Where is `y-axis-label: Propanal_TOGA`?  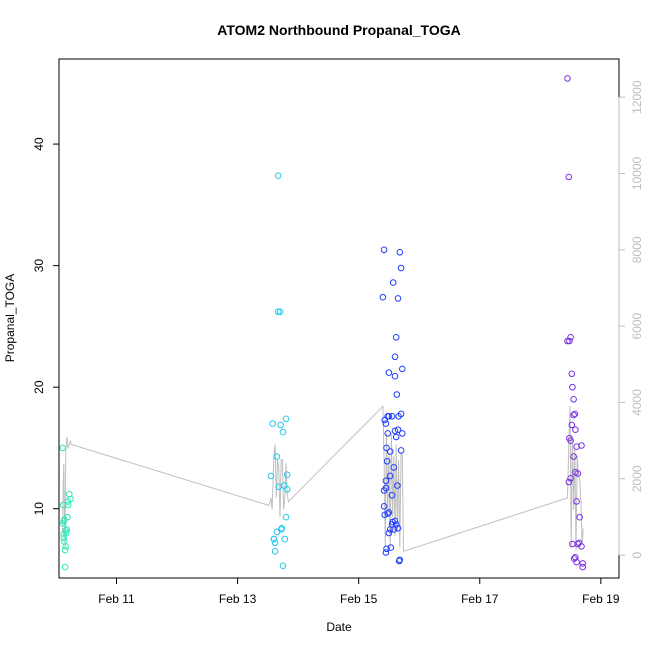
y-axis-label: Propanal_TOGA is located at coordinates (10, 318).